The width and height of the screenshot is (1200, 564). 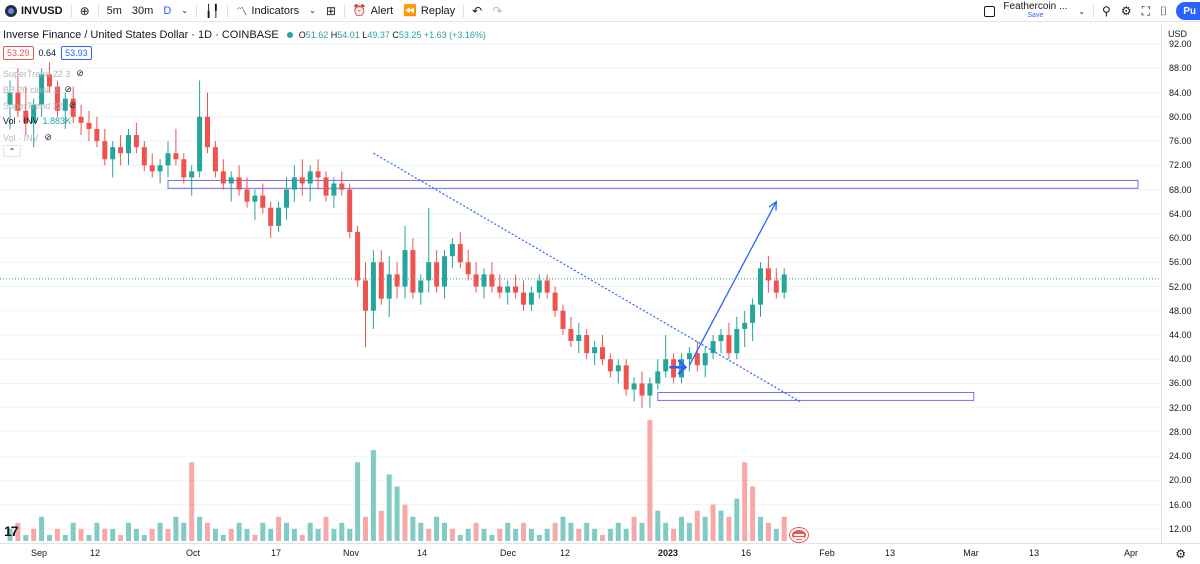 What do you see at coordinates (142, 10) in the screenshot?
I see `interval-30m: 30m` at bounding box center [142, 10].